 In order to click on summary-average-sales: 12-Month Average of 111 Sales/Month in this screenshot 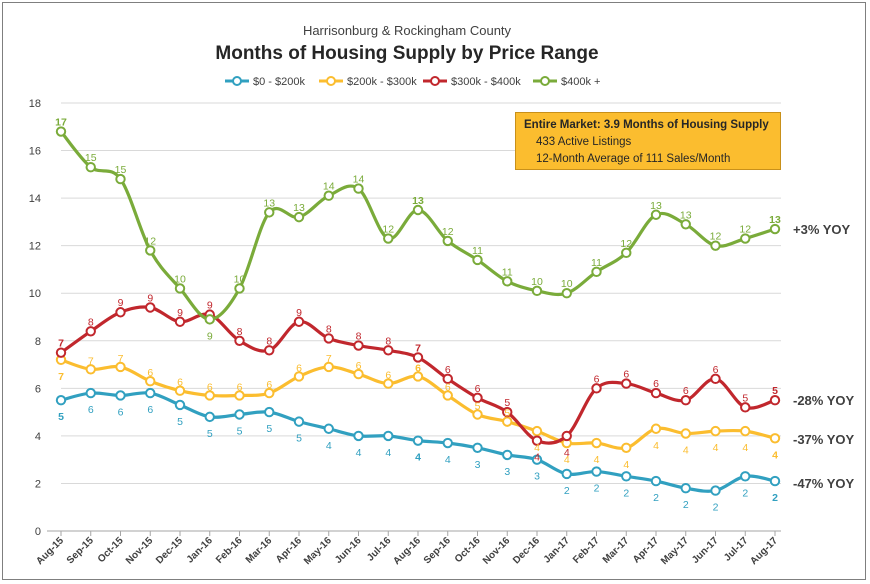, I will do `click(633, 159)`.